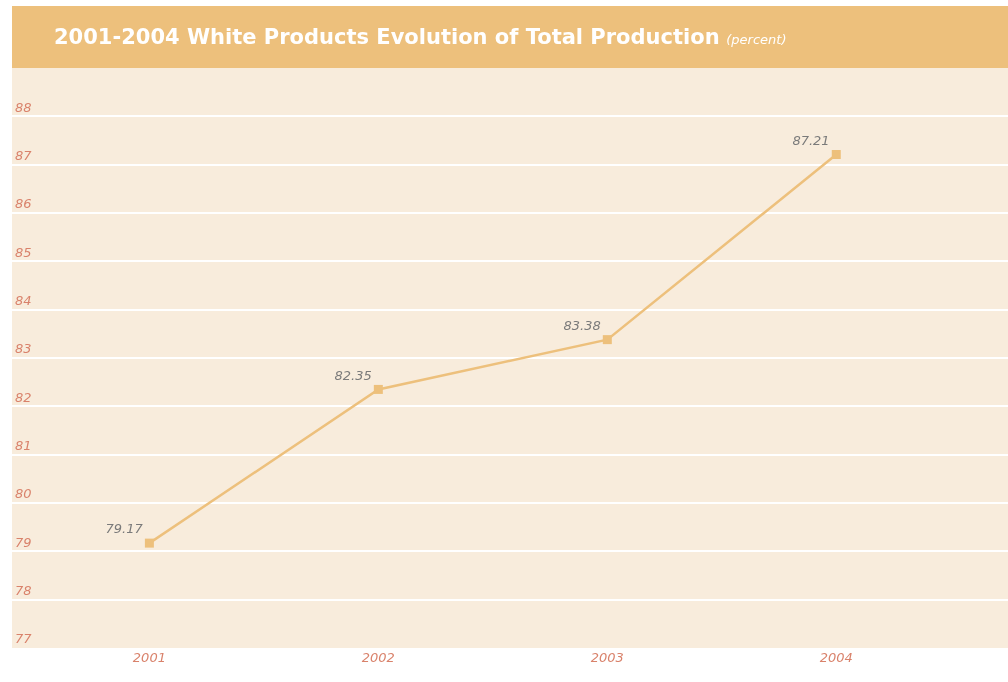  I want to click on y-tick-label: 80, so click(23, 494).